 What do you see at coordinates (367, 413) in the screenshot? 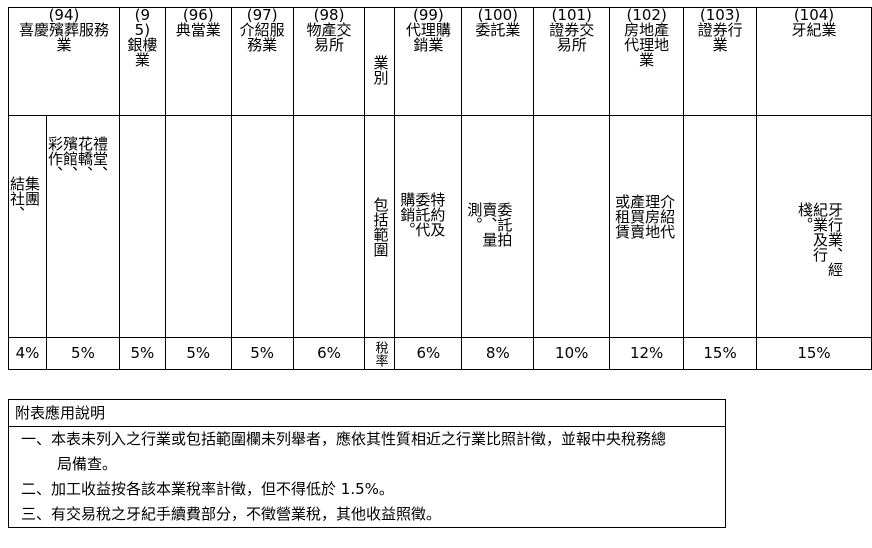
I see `notes-title: 附表應用說明` at bounding box center [367, 413].